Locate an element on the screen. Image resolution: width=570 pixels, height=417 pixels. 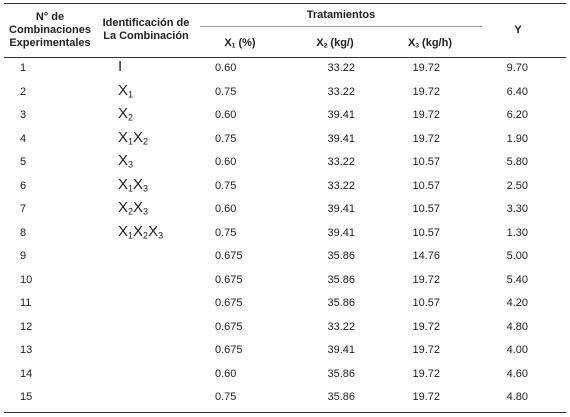
cell-number: 13 is located at coordinates (26, 350).